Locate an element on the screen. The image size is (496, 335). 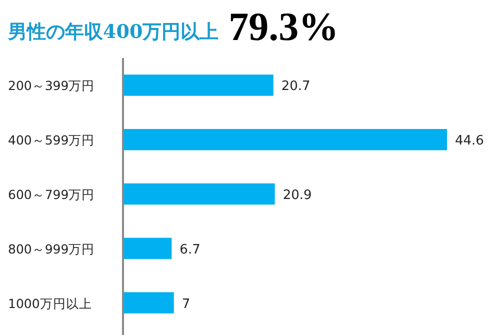
y-tick-label: 400～599万円 is located at coordinates (51, 140).